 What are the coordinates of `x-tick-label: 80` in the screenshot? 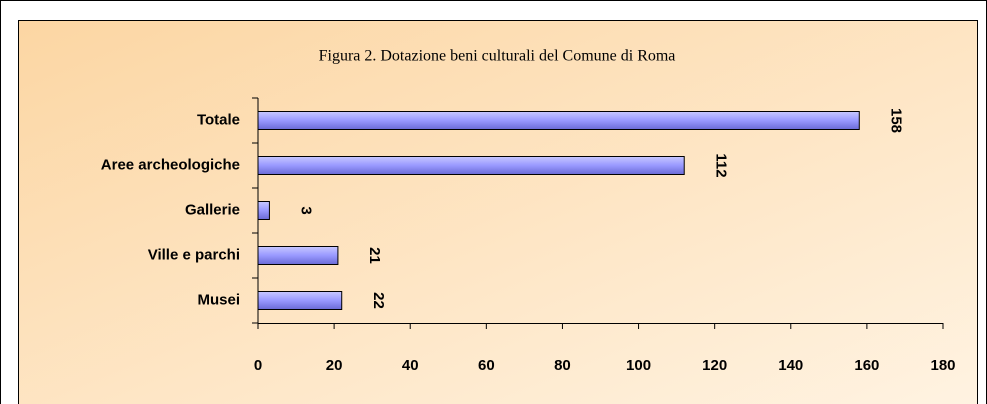 It's located at (562, 365).